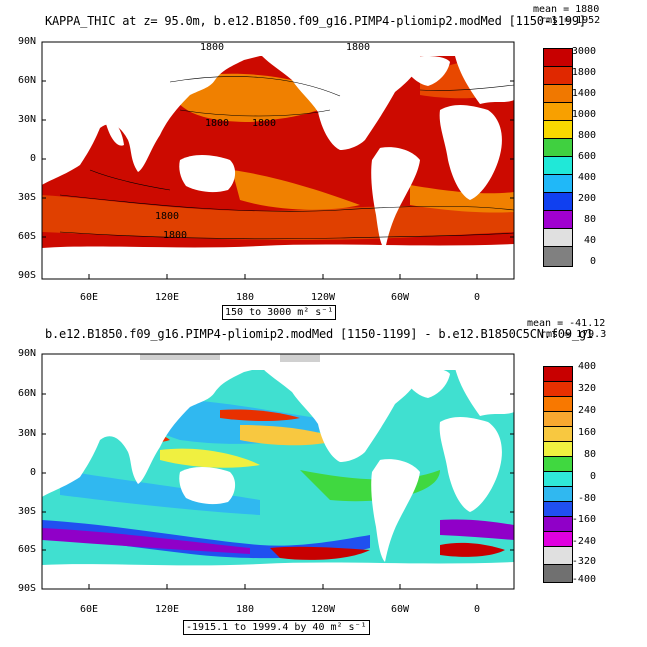 The height and width of the screenshot is (647, 647). I want to click on panel2-lat-label: 0, so click(32, 472).